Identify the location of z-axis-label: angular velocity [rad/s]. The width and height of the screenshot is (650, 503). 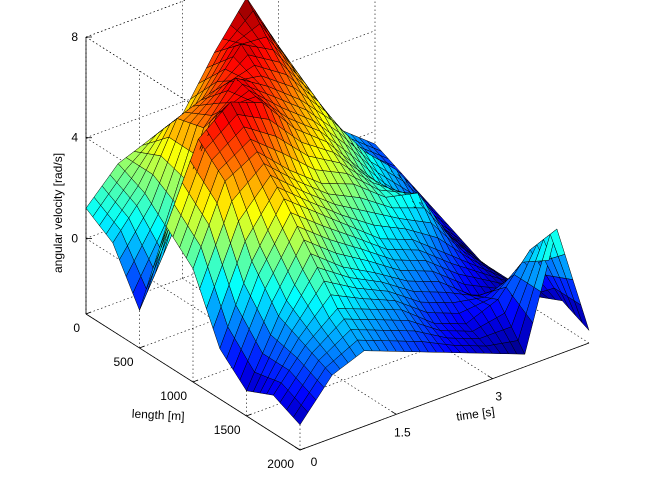
(58, 213).